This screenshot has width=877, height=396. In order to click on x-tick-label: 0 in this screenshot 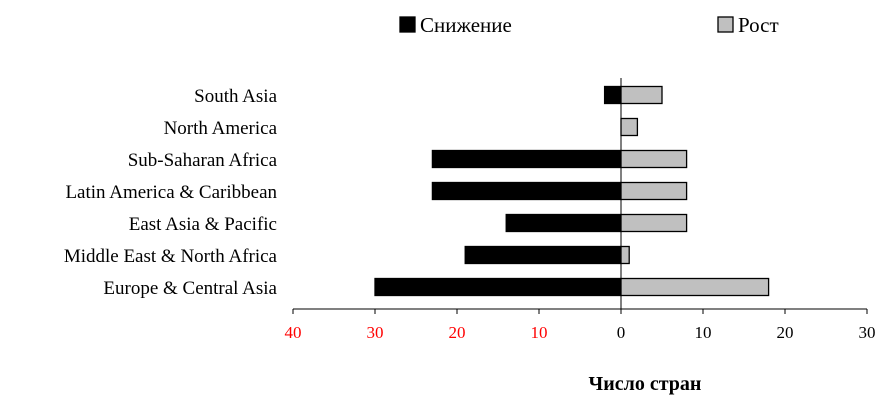, I will do `click(621, 332)`.